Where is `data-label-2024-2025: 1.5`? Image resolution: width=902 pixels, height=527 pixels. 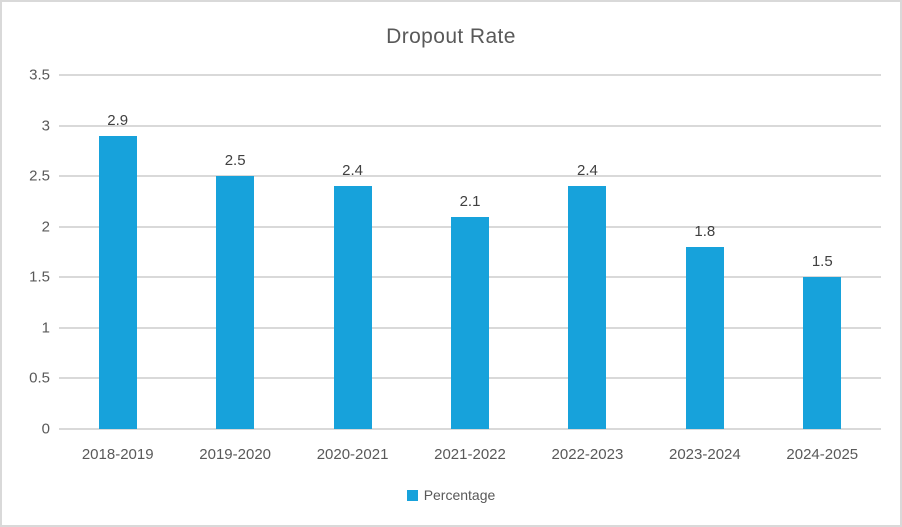 data-label-2024-2025: 1.5 is located at coordinates (822, 262).